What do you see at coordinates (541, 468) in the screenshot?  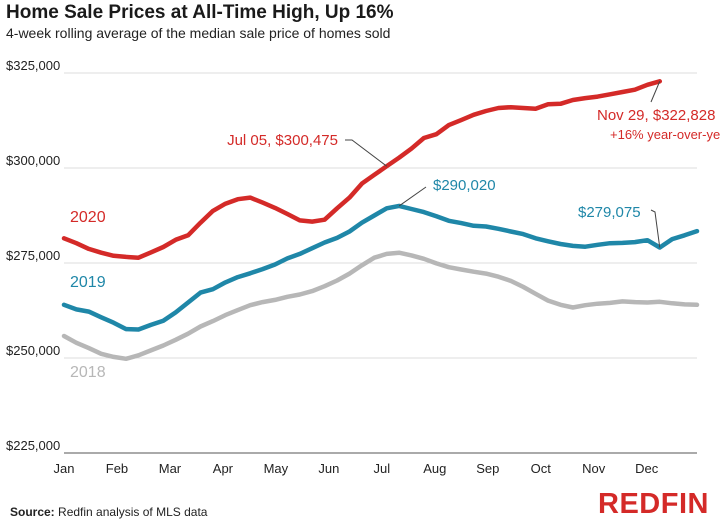 I see `x-tick-label: Oct` at bounding box center [541, 468].